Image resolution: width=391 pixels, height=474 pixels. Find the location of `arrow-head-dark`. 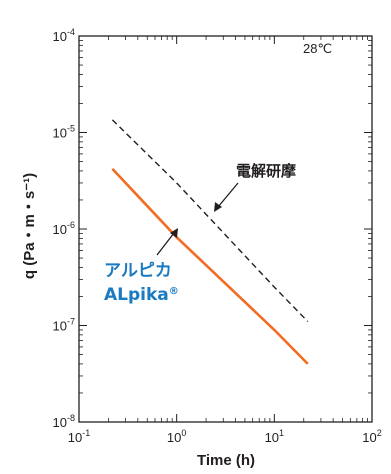

arrow-head-dark is located at coordinates (218, 207).